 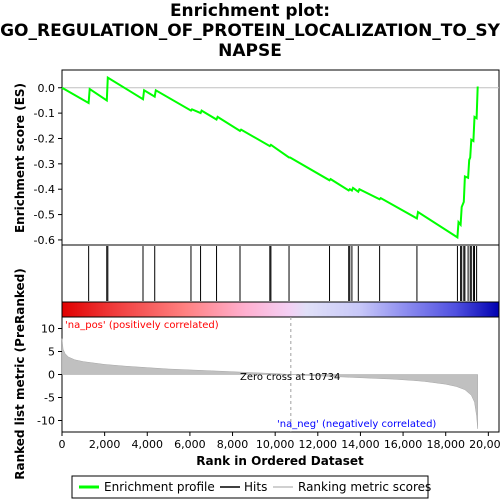 I want to click on x-tick-label: 10,000, so click(x=275, y=444).